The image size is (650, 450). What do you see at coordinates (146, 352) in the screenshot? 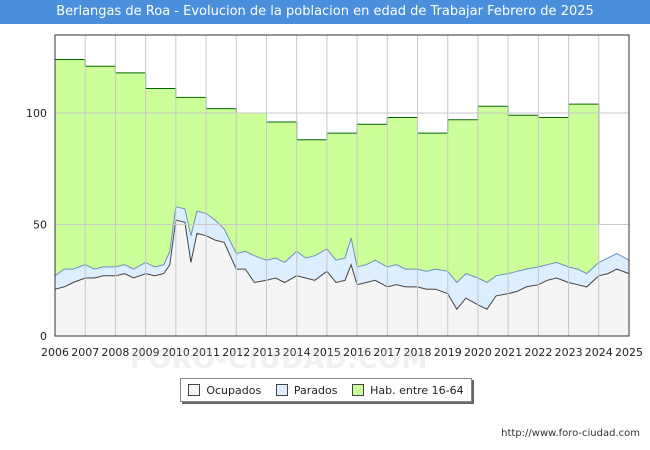
I see `x-tick-label-2009: 2009` at bounding box center [146, 352].